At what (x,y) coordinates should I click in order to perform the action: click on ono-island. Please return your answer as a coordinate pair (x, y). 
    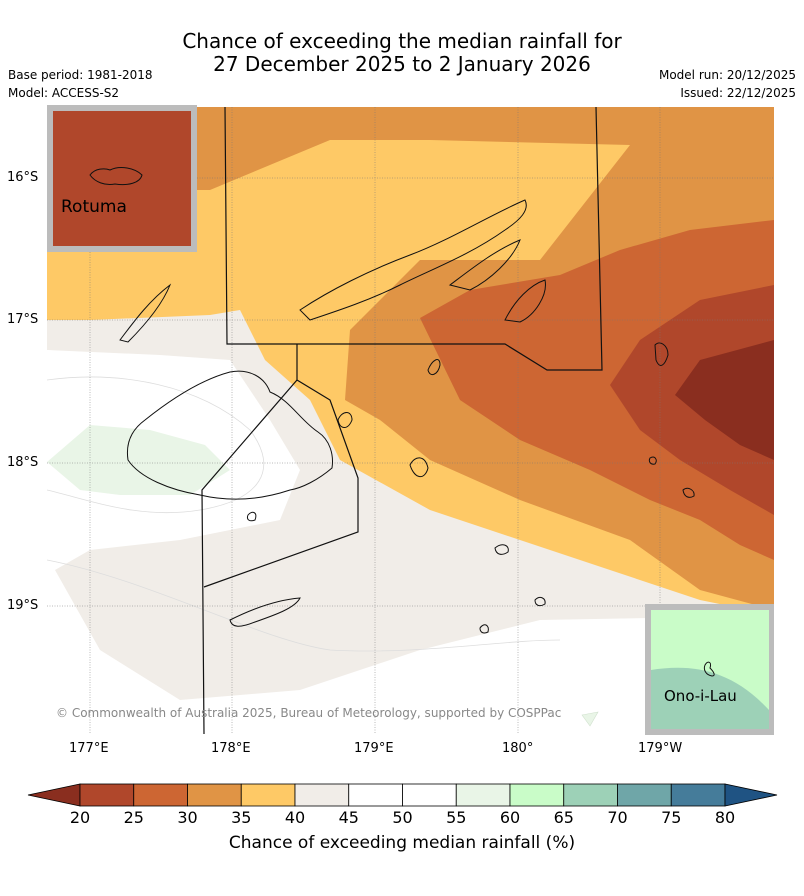
    Looking at the image, I should click on (709, 669).